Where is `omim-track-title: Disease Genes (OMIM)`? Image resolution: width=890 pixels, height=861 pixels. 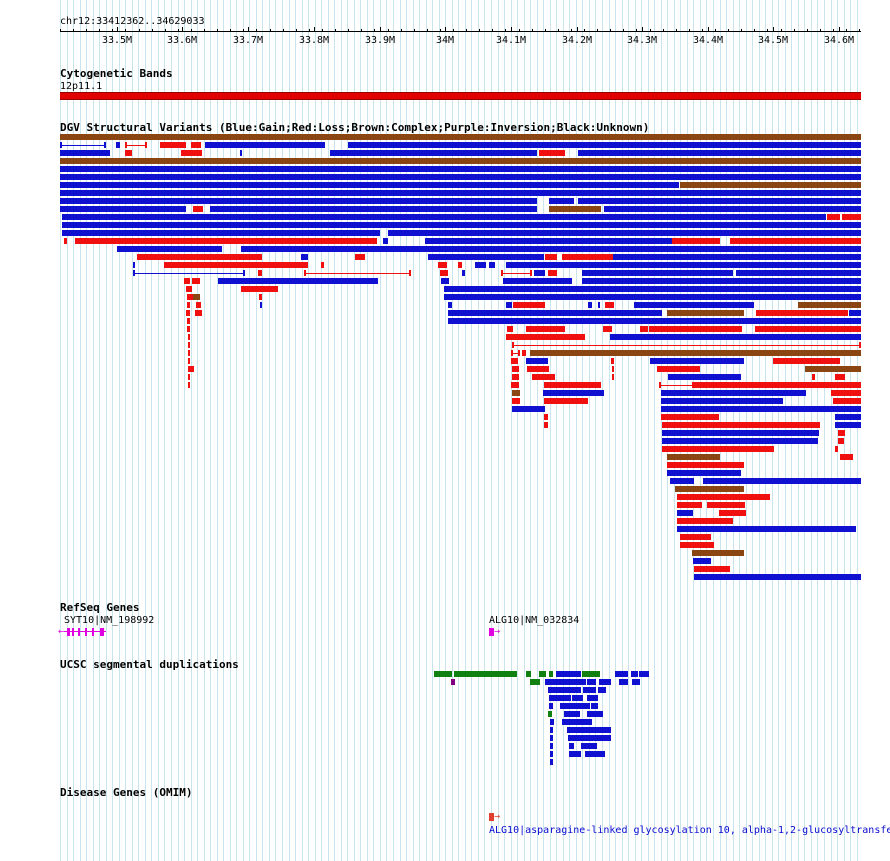 omim-track-title: Disease Genes (OMIM) is located at coordinates (126, 792).